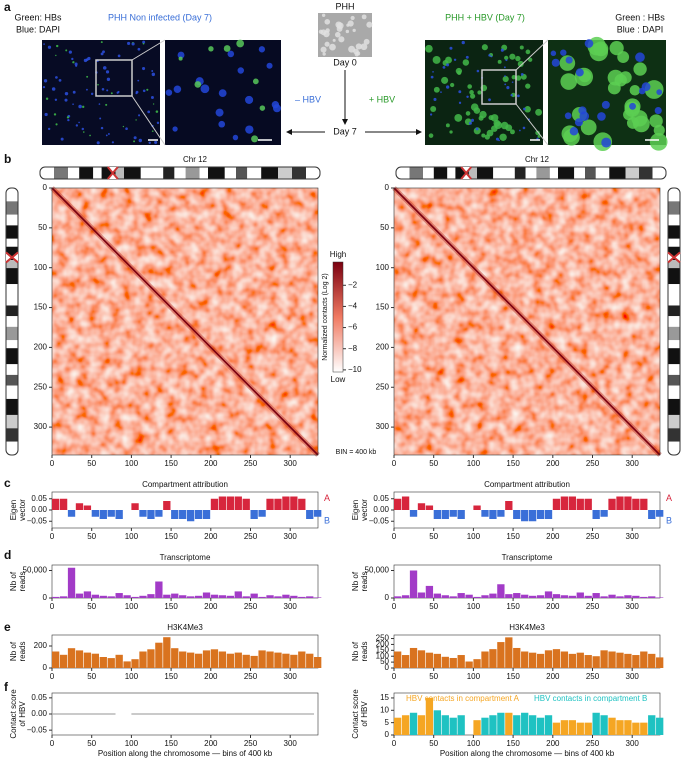  Describe the element at coordinates (291, 606) in the screenshot. I see `x-tick-label: 300` at that location.